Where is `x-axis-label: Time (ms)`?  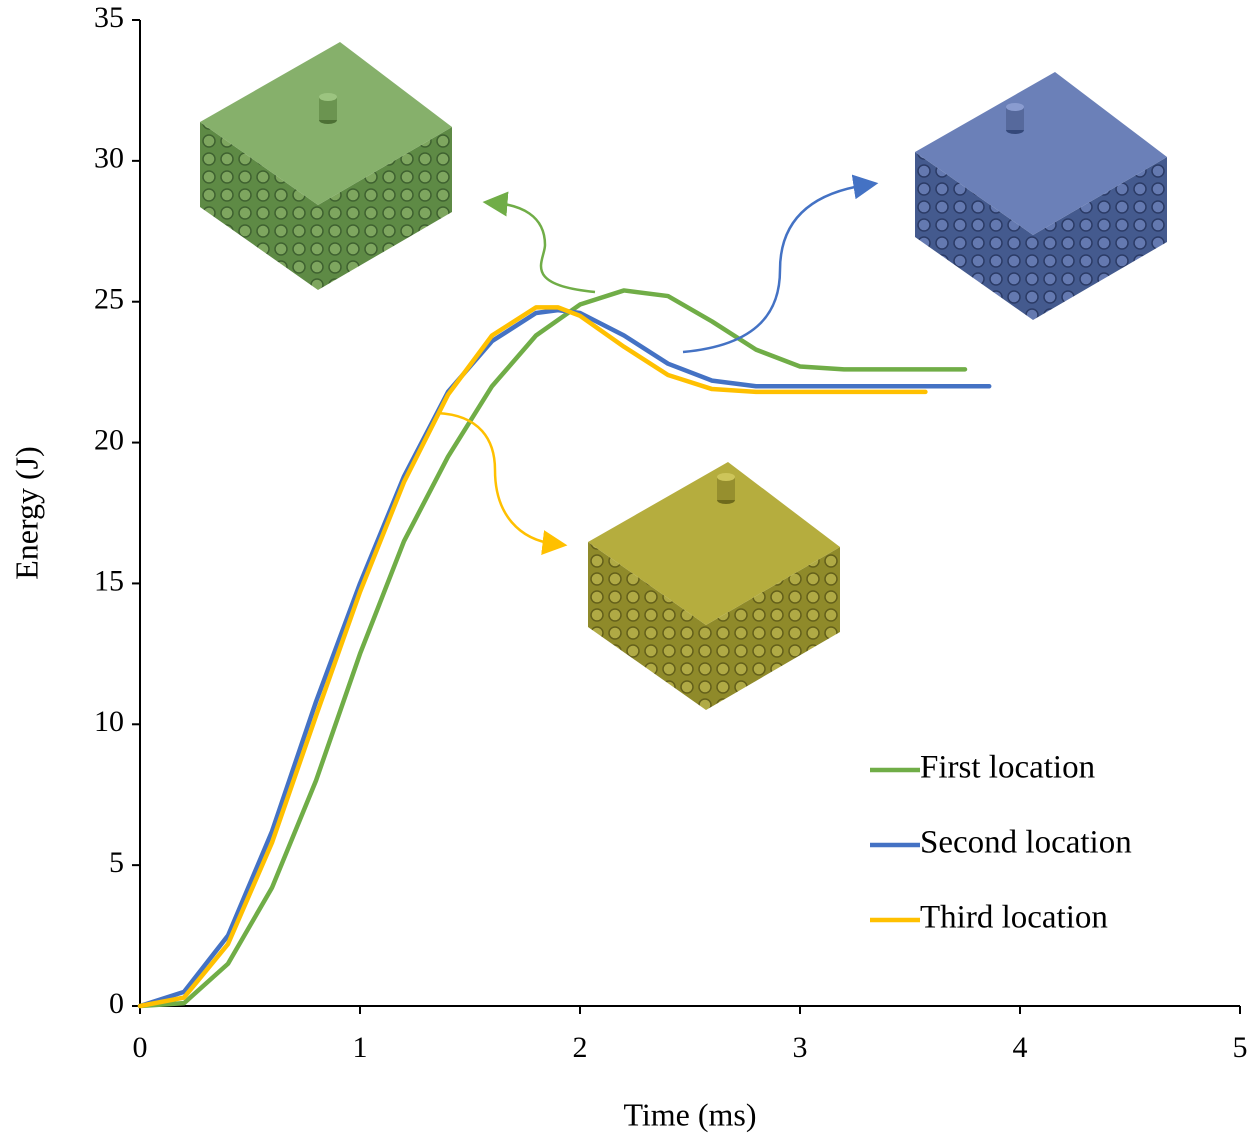
x-axis-label: Time (ms) is located at coordinates (689, 1114).